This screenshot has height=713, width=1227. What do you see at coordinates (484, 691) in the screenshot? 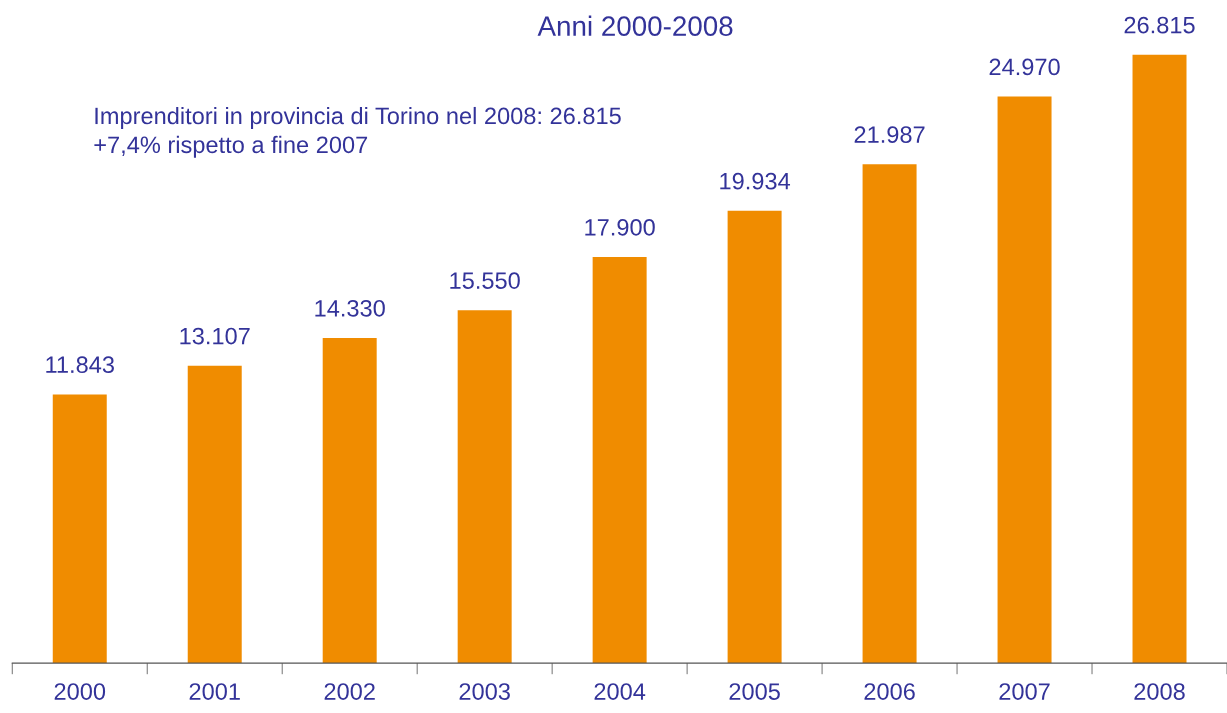
I see `x-tick-label: 2003` at bounding box center [484, 691].